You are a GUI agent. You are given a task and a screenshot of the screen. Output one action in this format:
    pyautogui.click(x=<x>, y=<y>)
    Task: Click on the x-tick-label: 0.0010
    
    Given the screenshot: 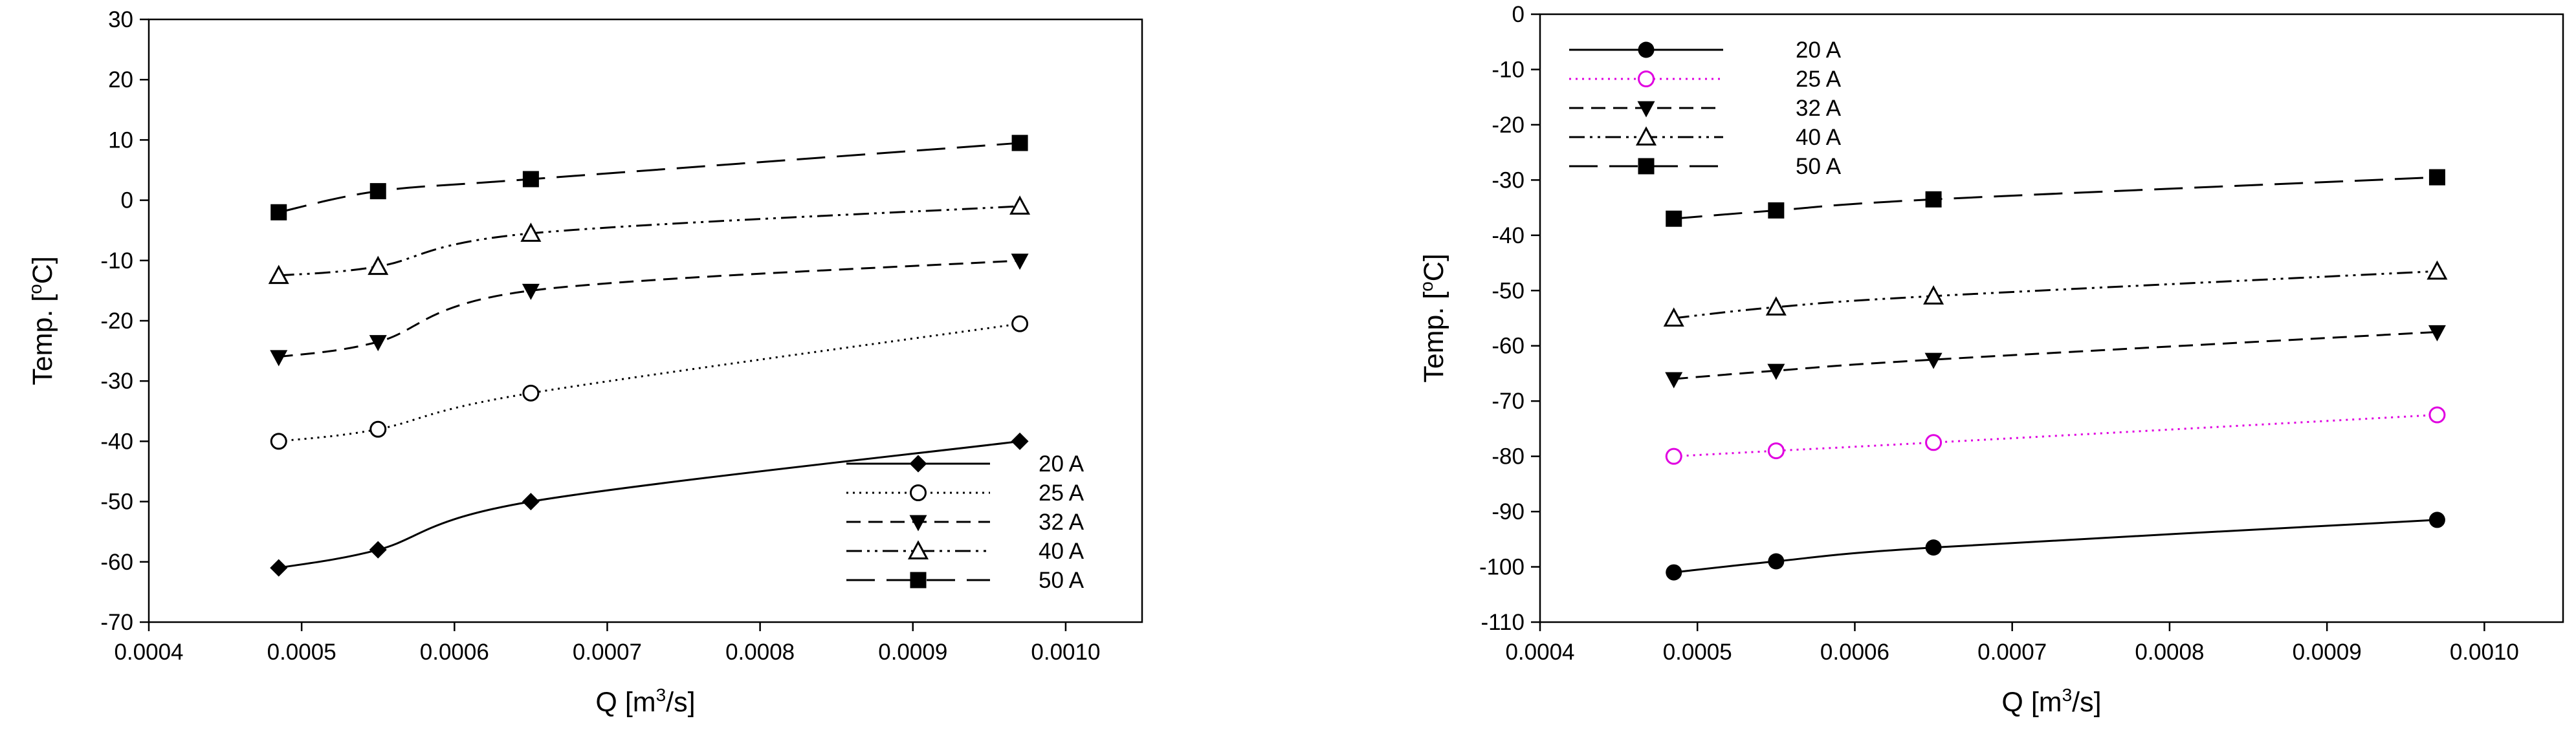 What is the action you would take?
    pyautogui.click(x=2484, y=652)
    